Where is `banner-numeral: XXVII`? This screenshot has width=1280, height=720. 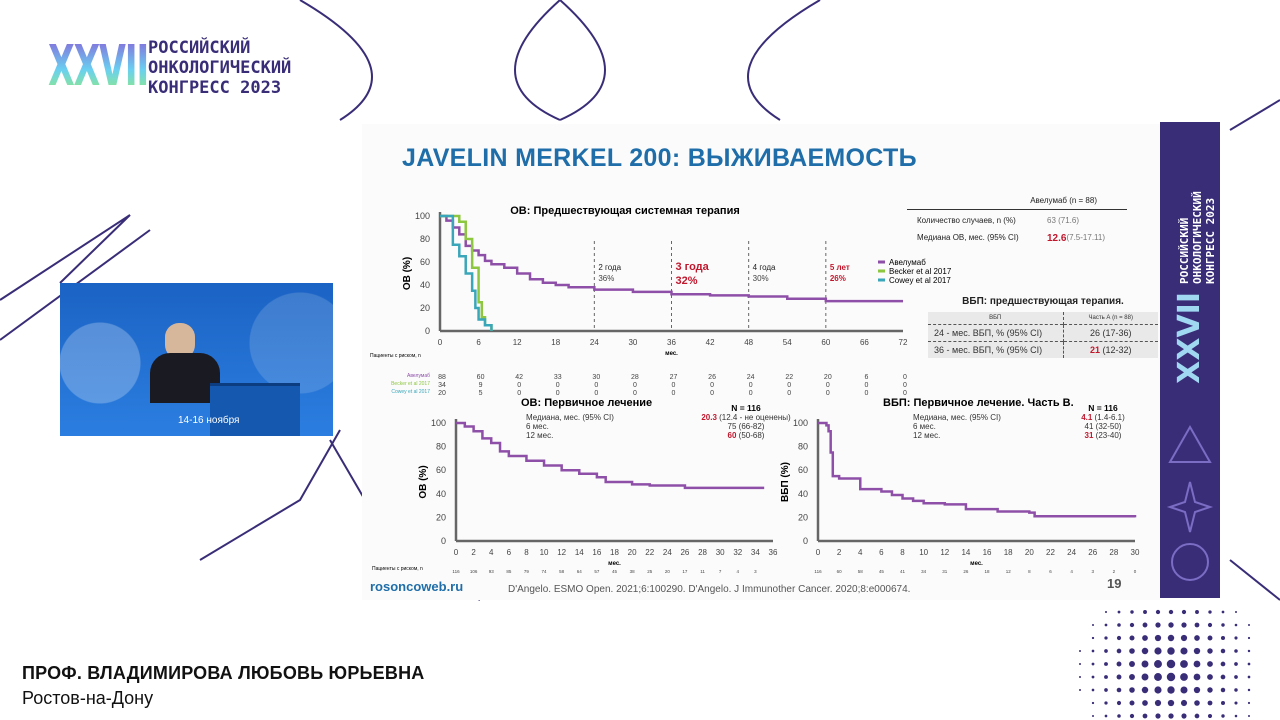 banner-numeral: XXVII is located at coordinates (1189, 338).